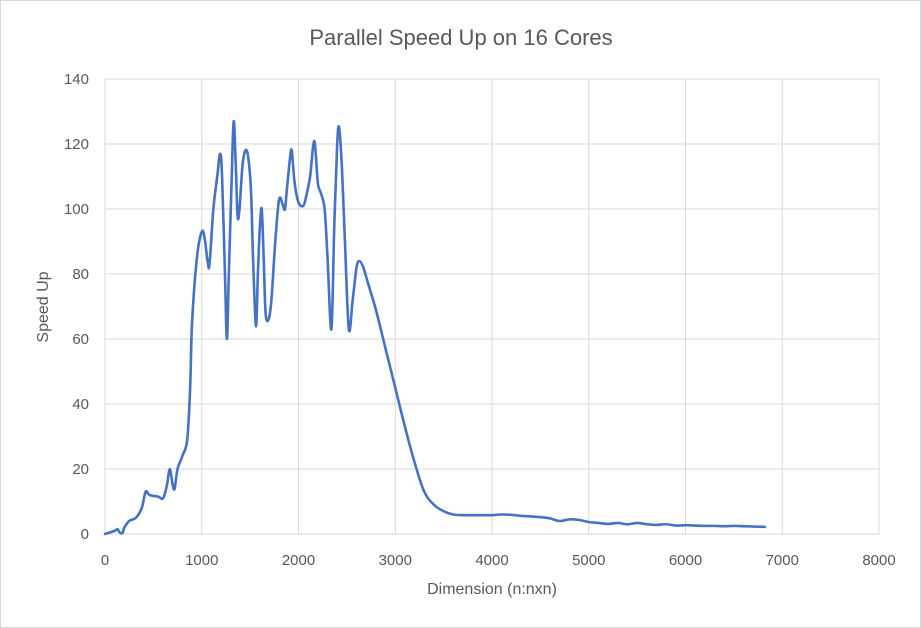  I want to click on x-tick-label: 0, so click(105, 560).